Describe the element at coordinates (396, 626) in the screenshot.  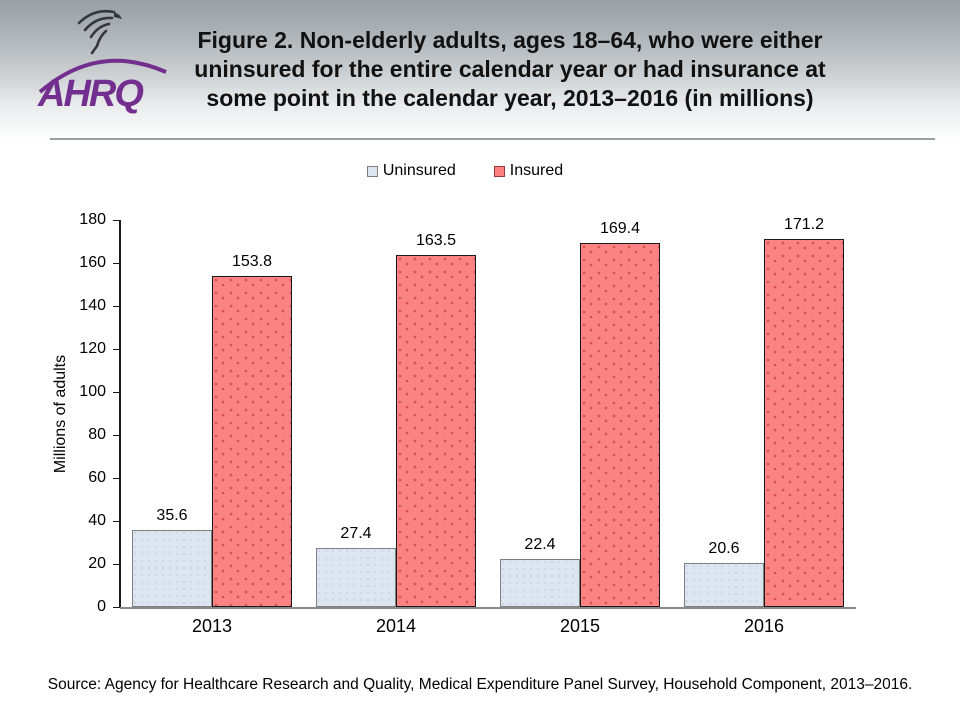
I see `x-axis-label-2014: 2014` at that location.